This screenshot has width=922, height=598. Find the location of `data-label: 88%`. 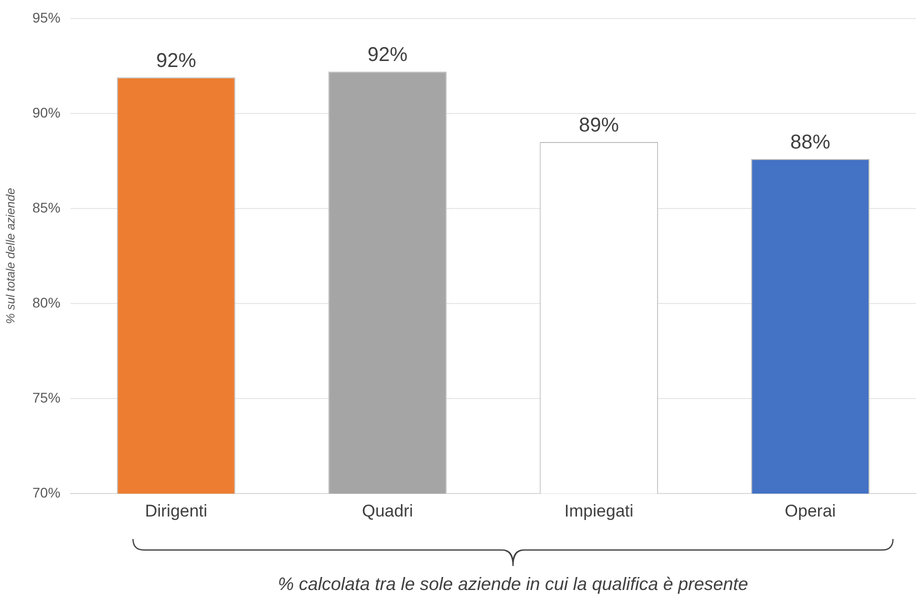

data-label: 88% is located at coordinates (810, 143).